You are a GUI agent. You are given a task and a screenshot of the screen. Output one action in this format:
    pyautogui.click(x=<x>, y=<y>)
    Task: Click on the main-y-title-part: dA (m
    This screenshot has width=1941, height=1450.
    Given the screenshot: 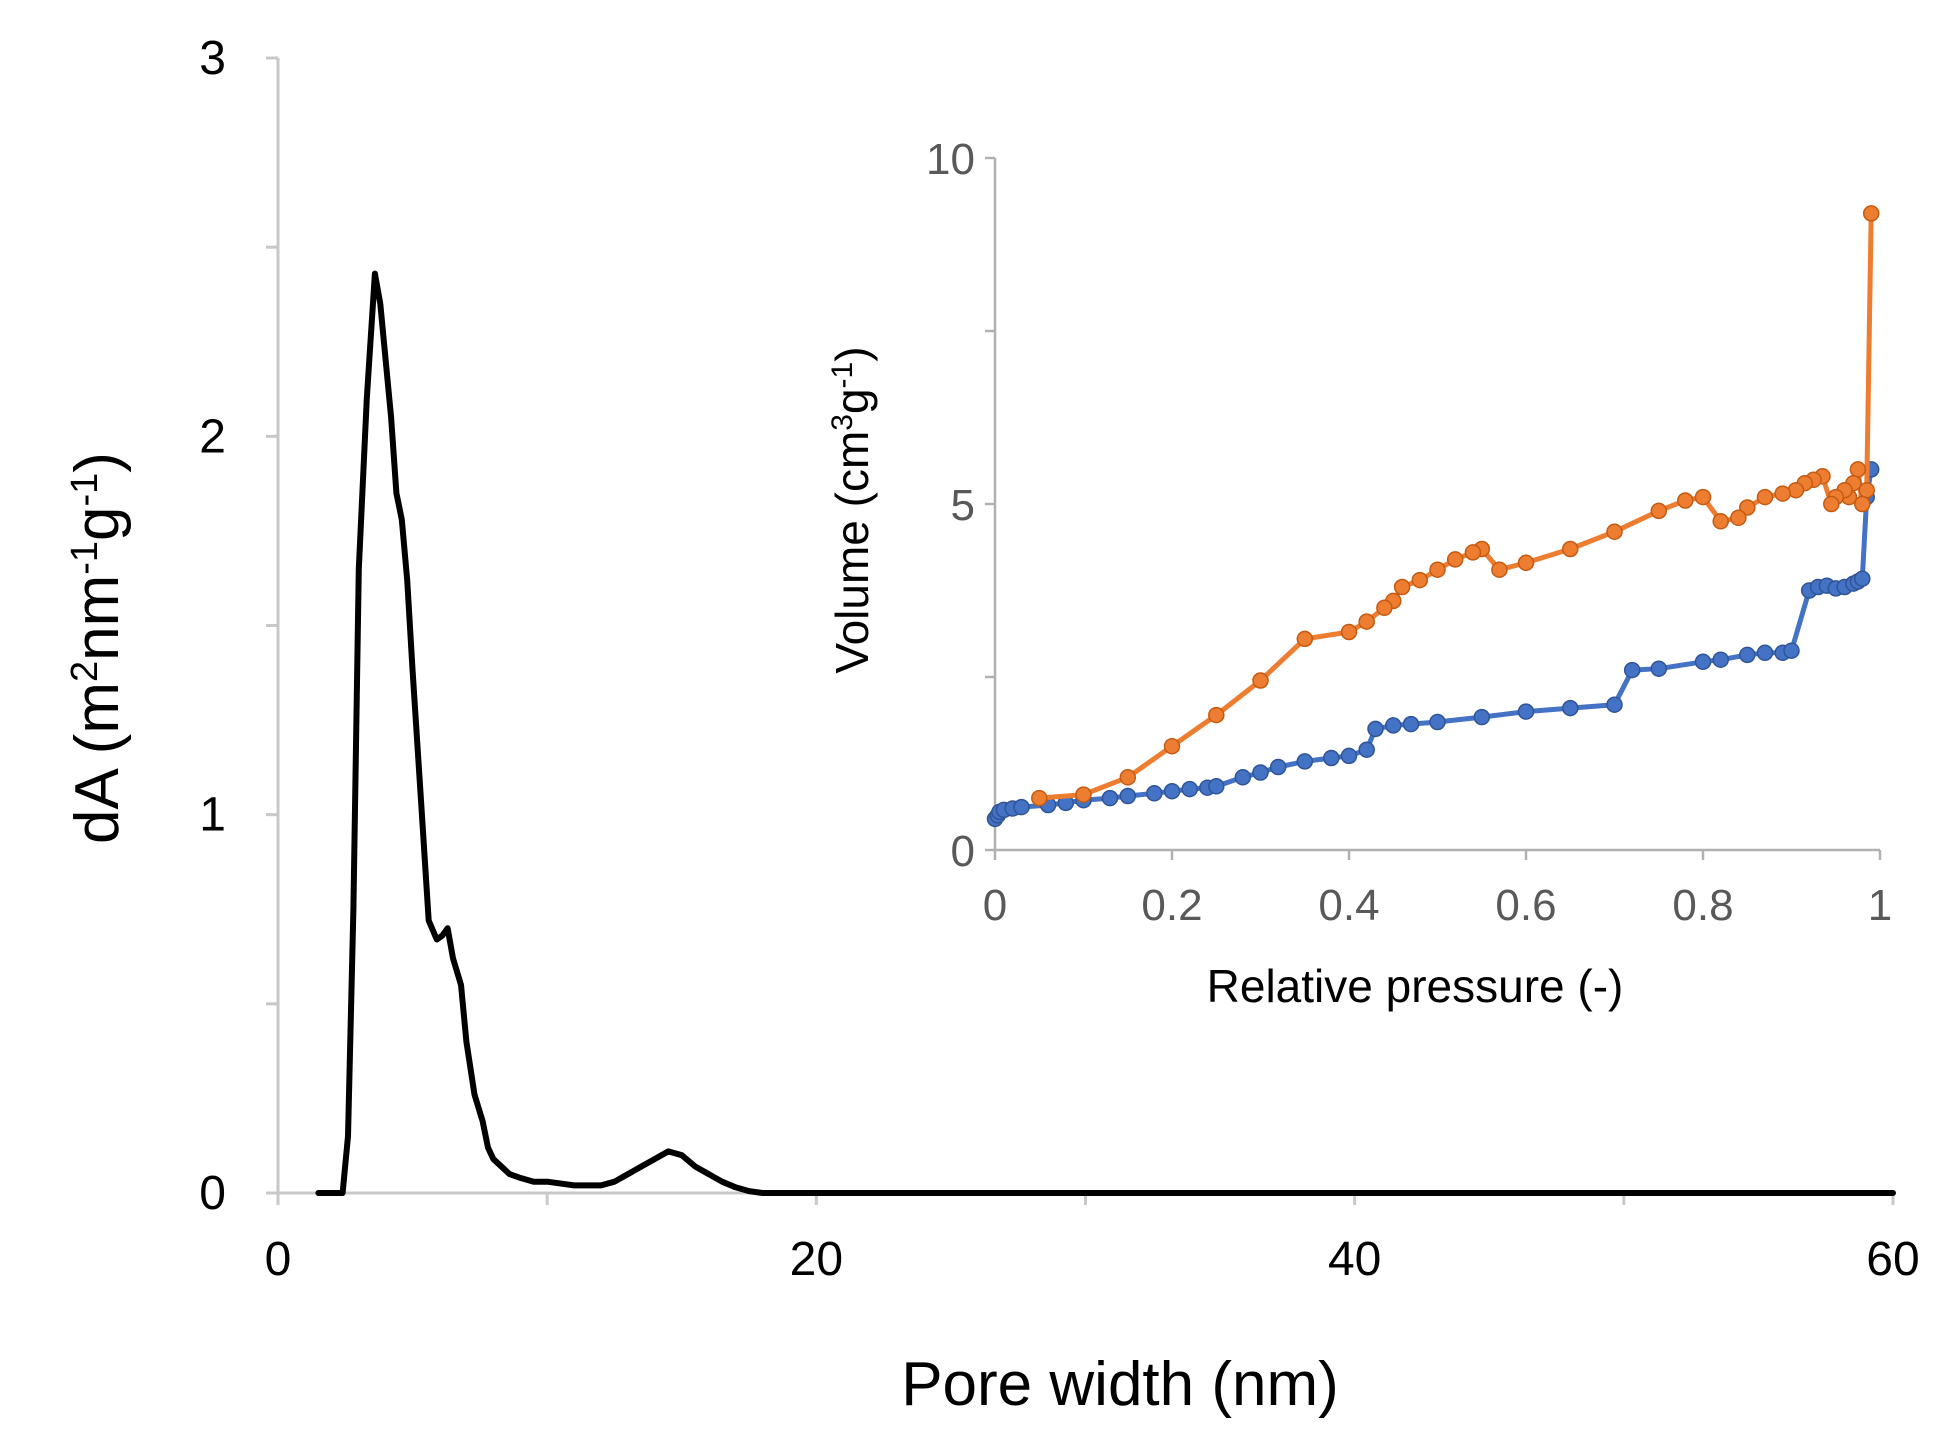 What is the action you would take?
    pyautogui.click(x=97, y=763)
    